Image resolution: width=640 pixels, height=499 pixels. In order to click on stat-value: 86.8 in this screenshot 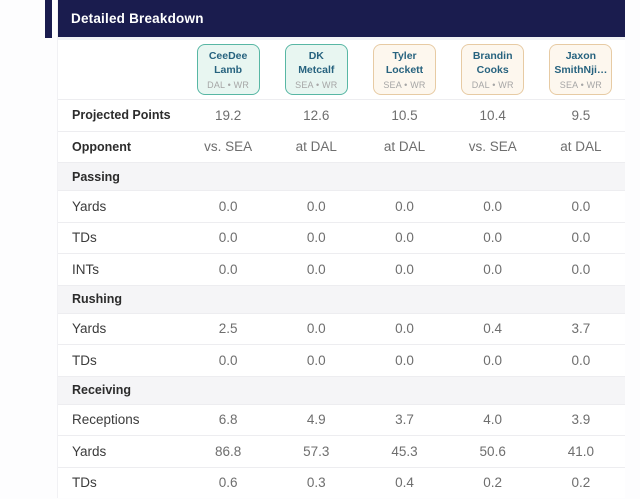, I will do `click(228, 451)`.